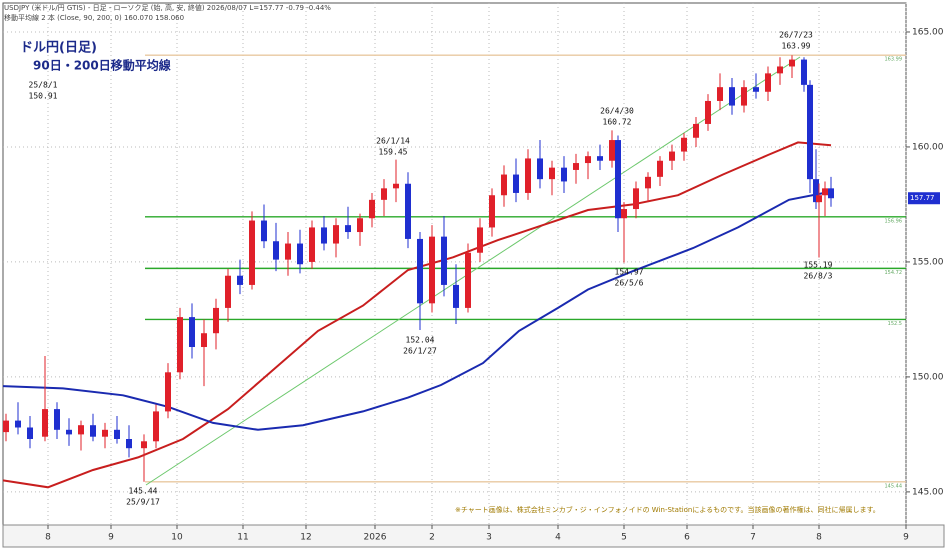 This screenshot has width=947, height=549. I want to click on annotation: 150.91, so click(43, 96).